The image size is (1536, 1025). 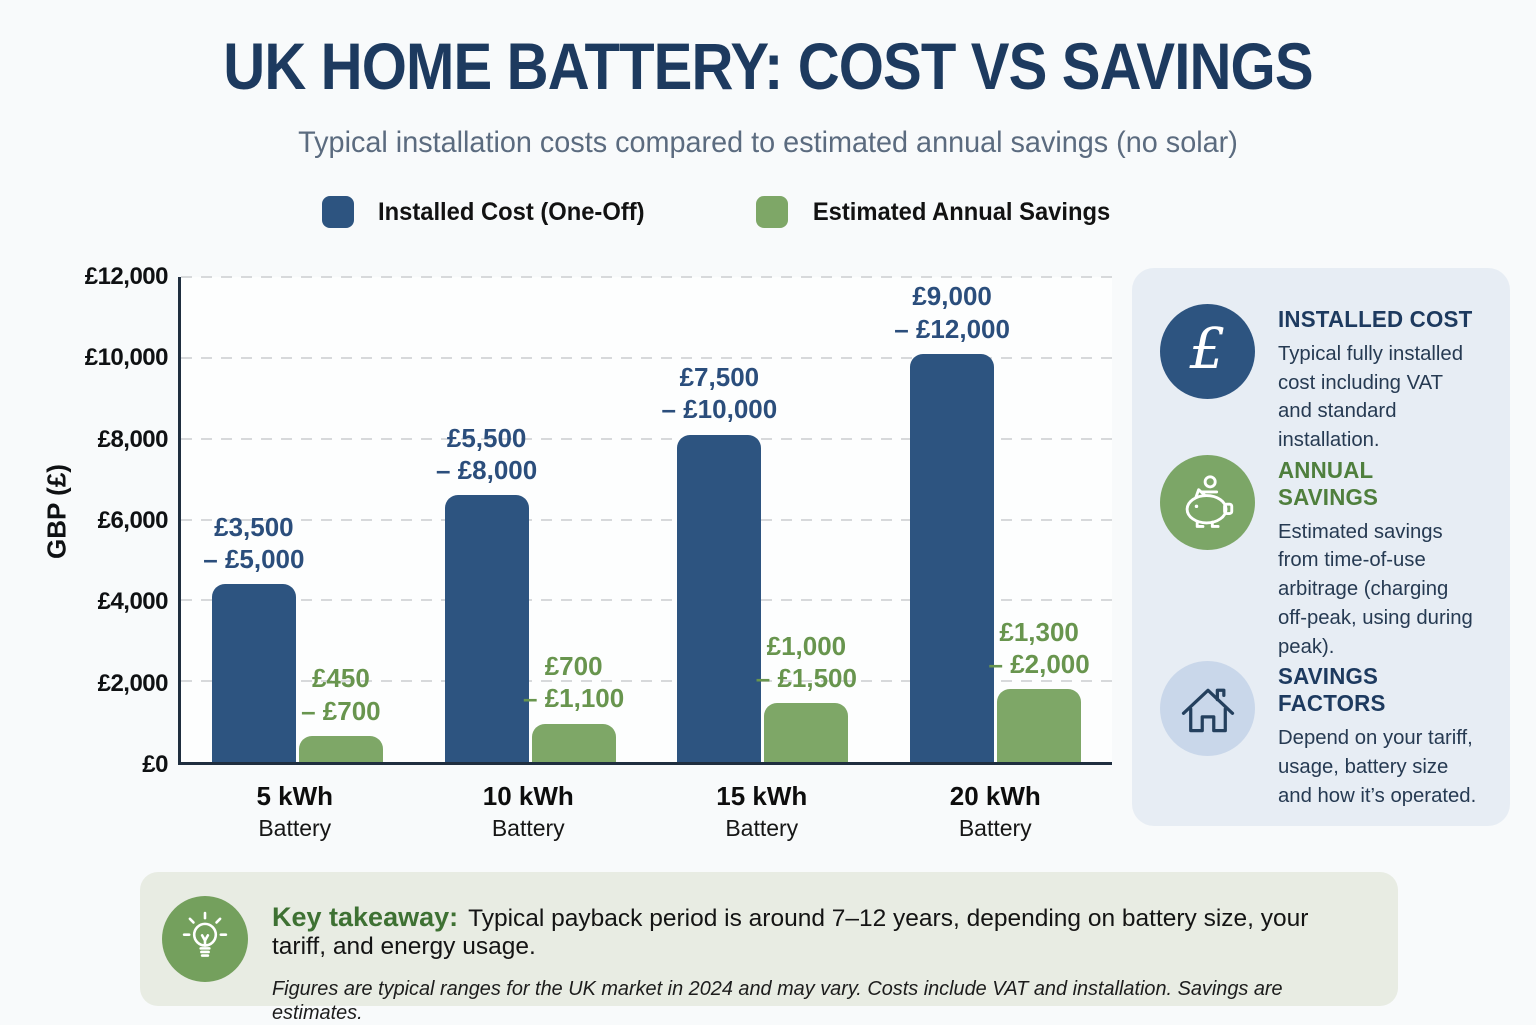 I want to click on annual-savings-value-label: £1,300– £2,000, so click(x=1039, y=648).